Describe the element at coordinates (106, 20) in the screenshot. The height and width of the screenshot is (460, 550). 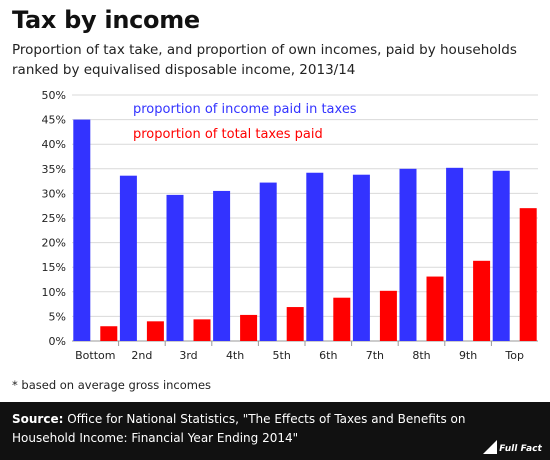
I see `chart-title: Tax by income` at that location.